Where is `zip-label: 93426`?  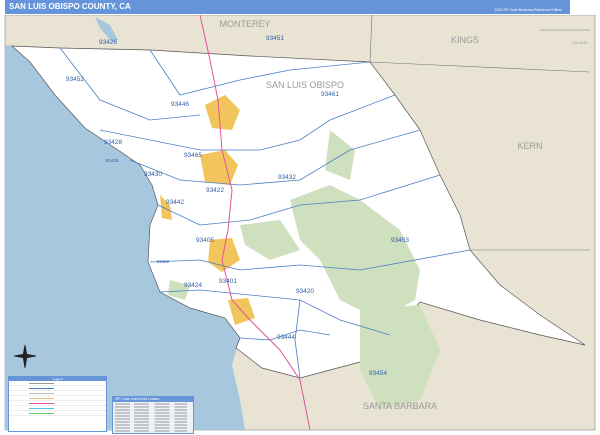 zip-label: 93426 is located at coordinates (108, 42).